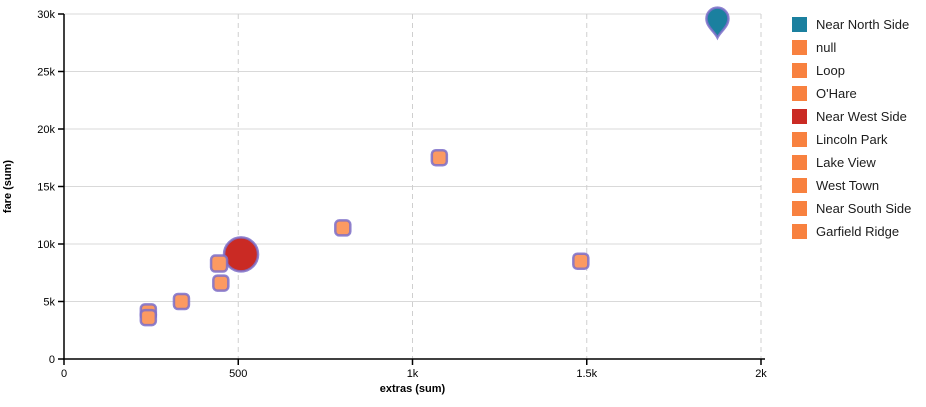 Image resolution: width=926 pixels, height=407 pixels. What do you see at coordinates (848, 185) in the screenshot?
I see `legend-item-label: West Town` at bounding box center [848, 185].